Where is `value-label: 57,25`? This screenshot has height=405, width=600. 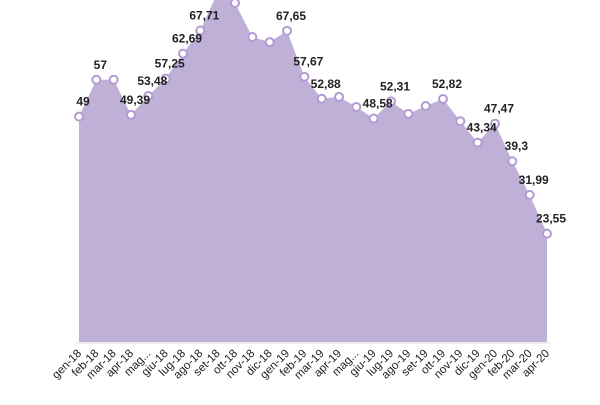
value-label: 57,25 is located at coordinates (170, 64).